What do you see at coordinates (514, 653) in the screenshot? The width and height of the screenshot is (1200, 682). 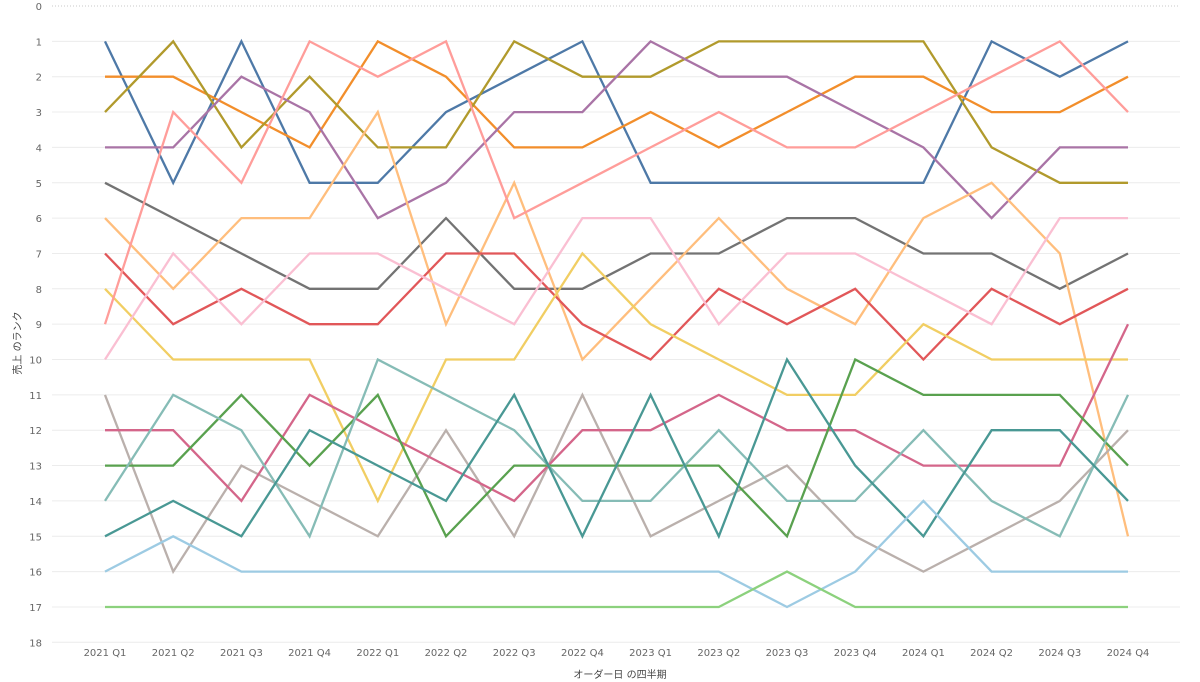 I see `x-tick-label: 2022 Q3` at bounding box center [514, 653].